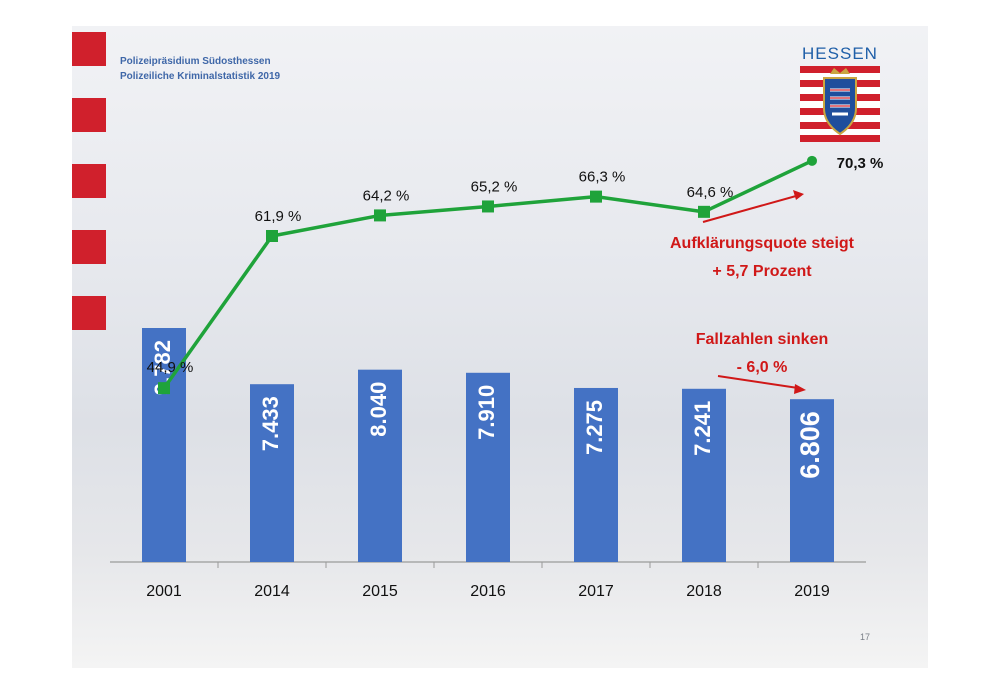 This screenshot has height=700, width=1000. What do you see at coordinates (762, 243) in the screenshot?
I see `rate-annotation-line-1: Aufklärungsquote steigt` at bounding box center [762, 243].